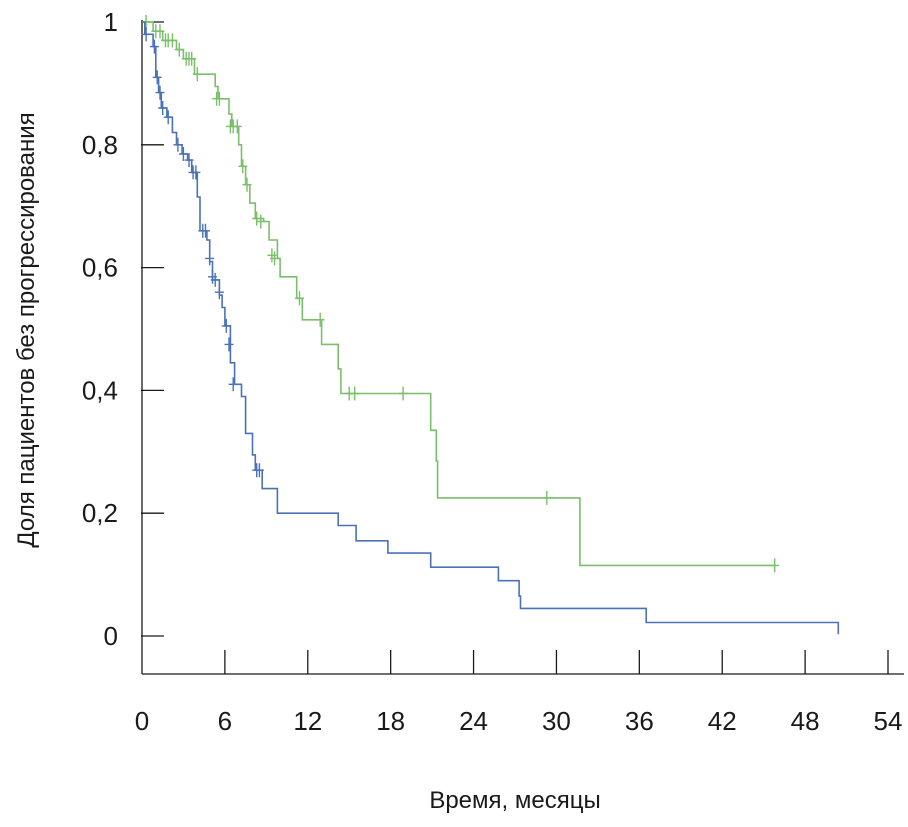 This screenshot has width=908, height=827. I want to click on x-tick-label: 30, so click(556, 721).